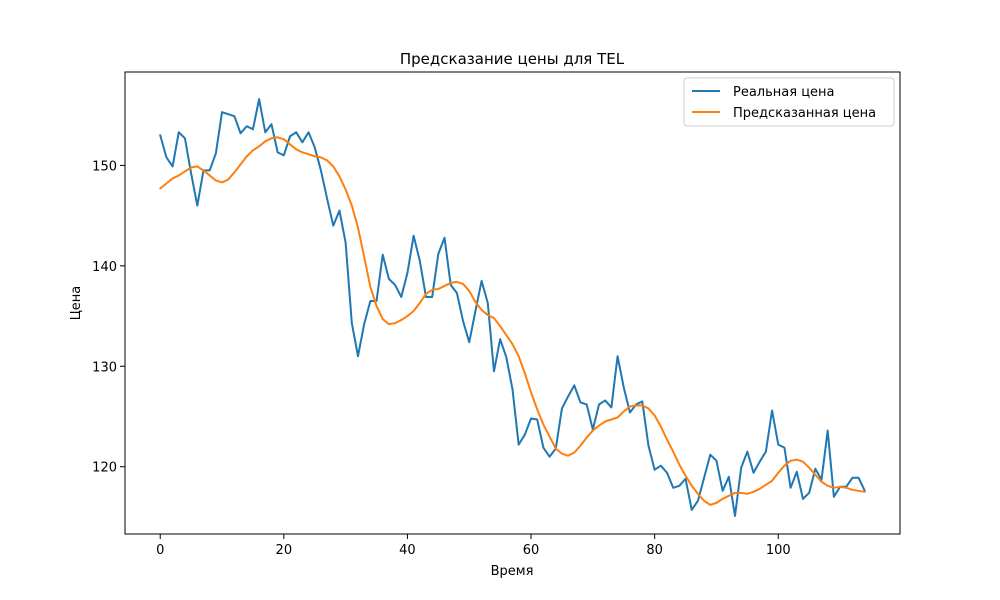 The width and height of the screenshot is (1000, 600). Describe the element at coordinates (160, 550) in the screenshot. I see `x-tick-label: 0` at that location.